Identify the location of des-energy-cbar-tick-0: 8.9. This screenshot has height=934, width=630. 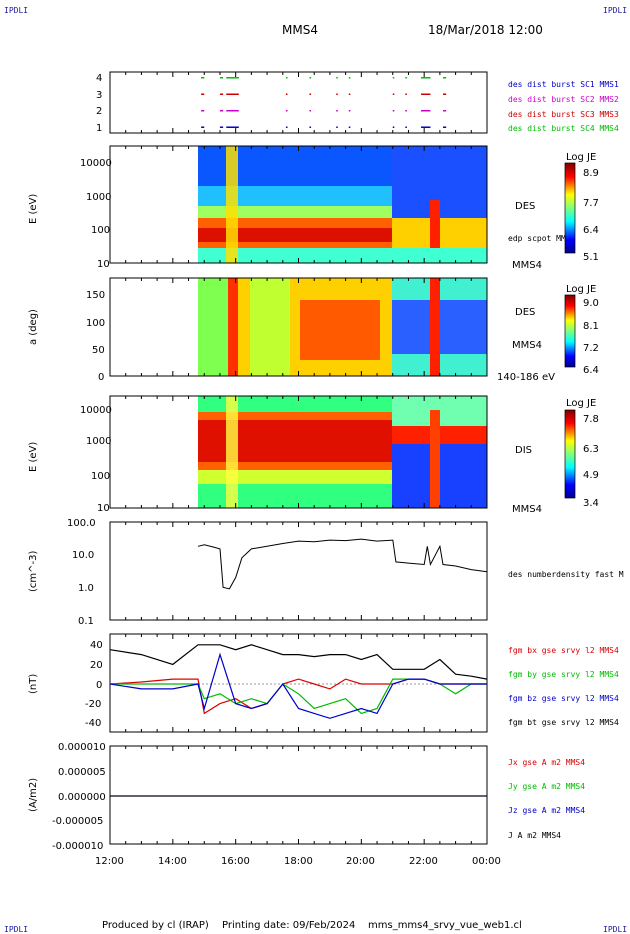
(591, 173).